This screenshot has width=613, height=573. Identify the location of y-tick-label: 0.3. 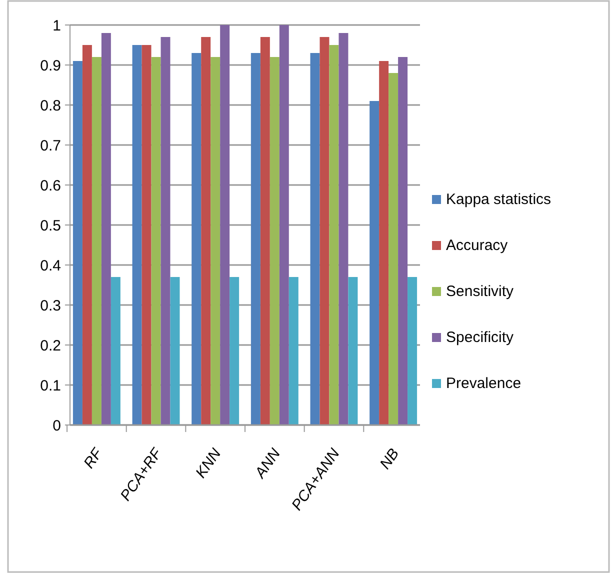
(50, 305).